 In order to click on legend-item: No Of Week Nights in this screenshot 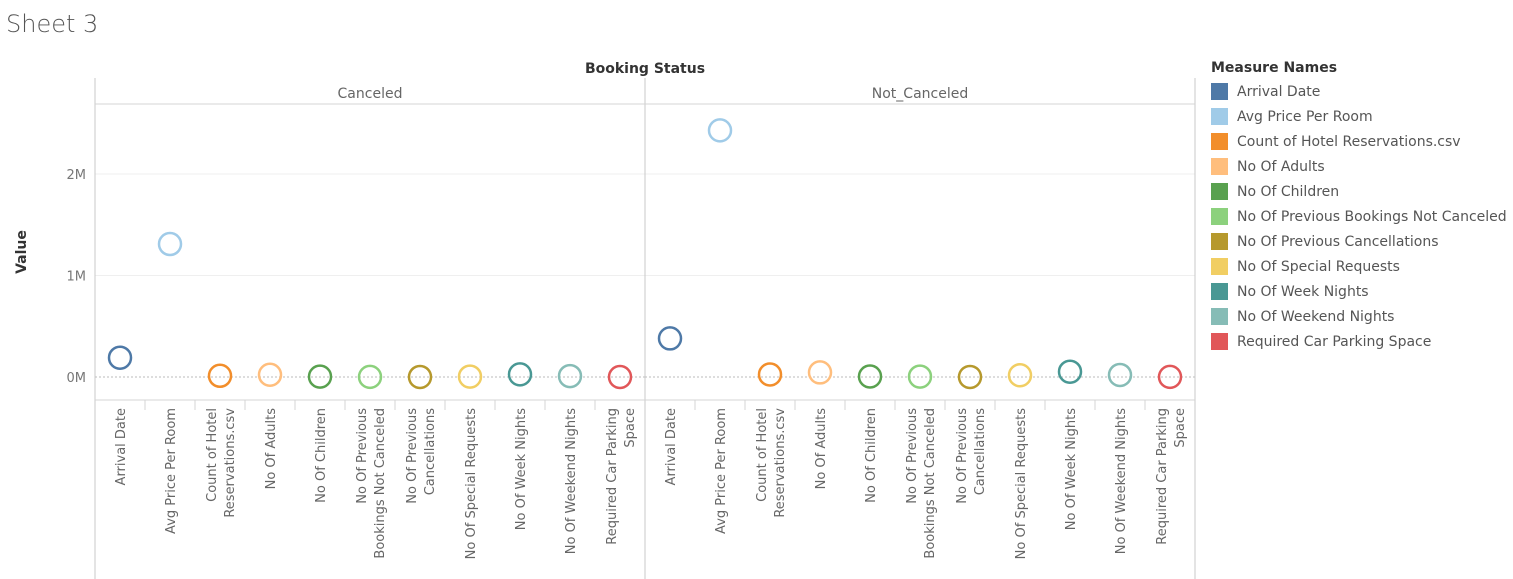, I will do `click(1359, 291)`.